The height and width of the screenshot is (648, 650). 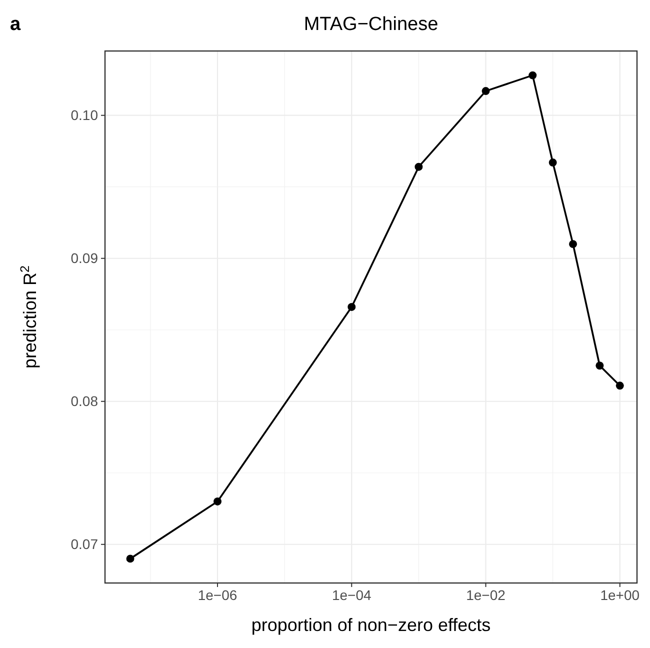 I want to click on x-tick-label: 1e+00, so click(x=620, y=594).